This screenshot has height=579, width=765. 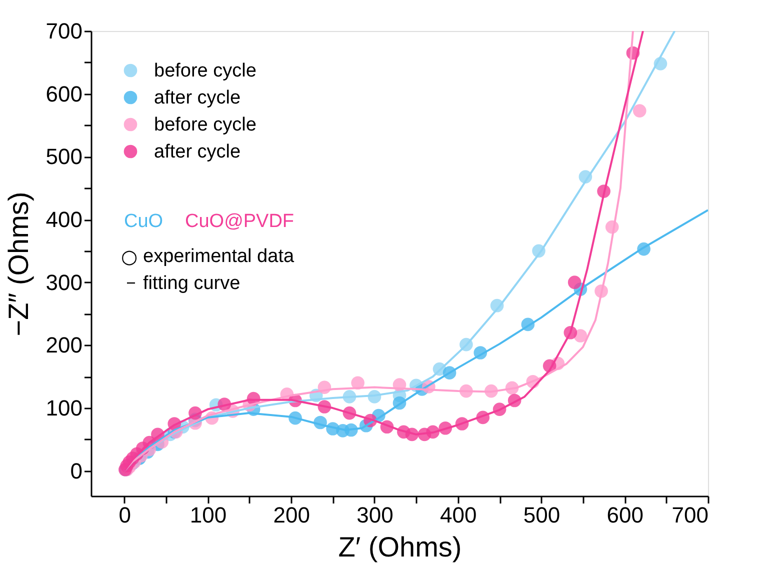 I want to click on y-tick-label: 0, so click(x=76, y=471).